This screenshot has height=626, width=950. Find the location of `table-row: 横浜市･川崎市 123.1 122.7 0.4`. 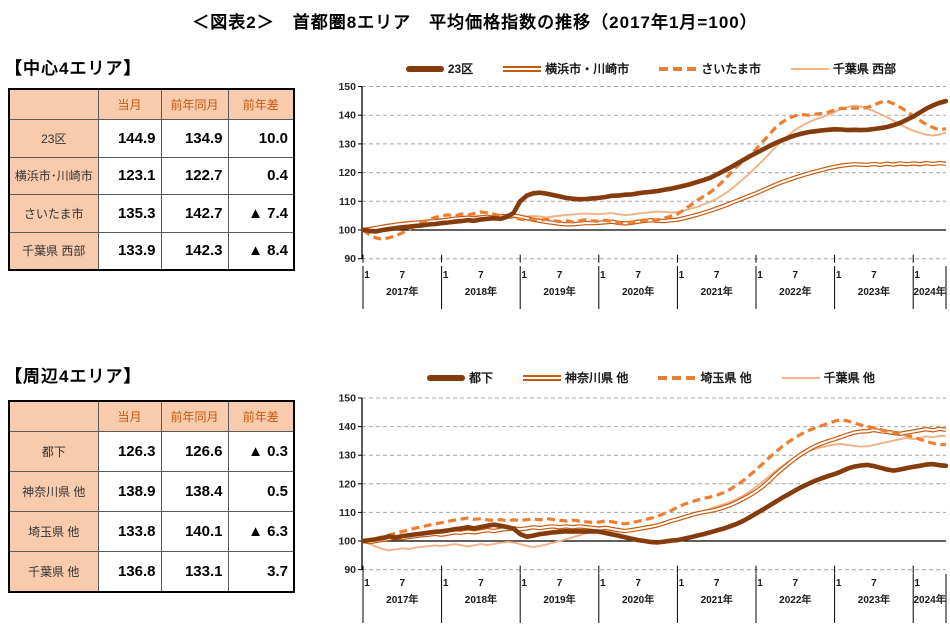

table-row: 横浜市･川崎市 123.1 122.7 0.4 is located at coordinates (151, 175).